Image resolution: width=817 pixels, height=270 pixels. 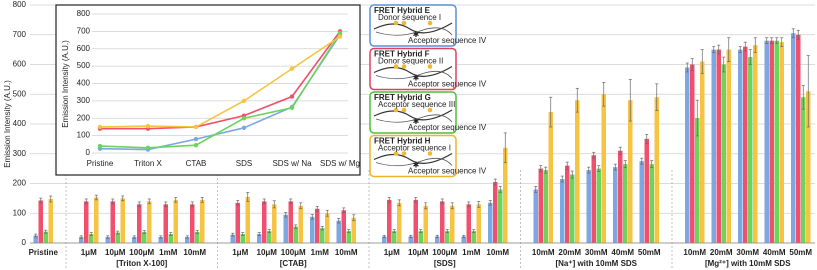 What do you see at coordinates (89, 252) in the screenshot?
I see `x-tick-label: 1μM` at bounding box center [89, 252].